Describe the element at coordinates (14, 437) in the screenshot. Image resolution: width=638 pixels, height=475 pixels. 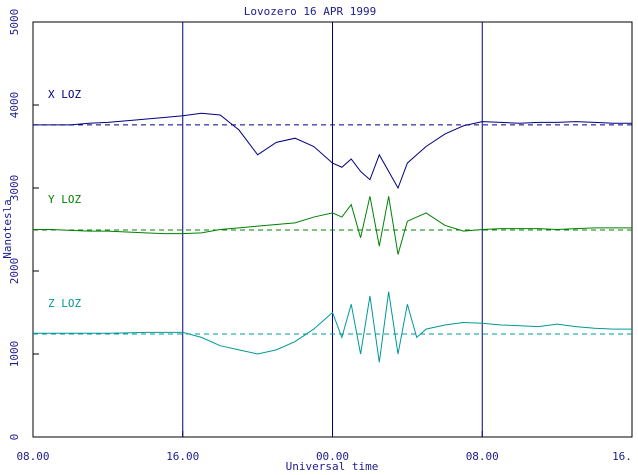
I see `y-tick-label: 0` at that location.